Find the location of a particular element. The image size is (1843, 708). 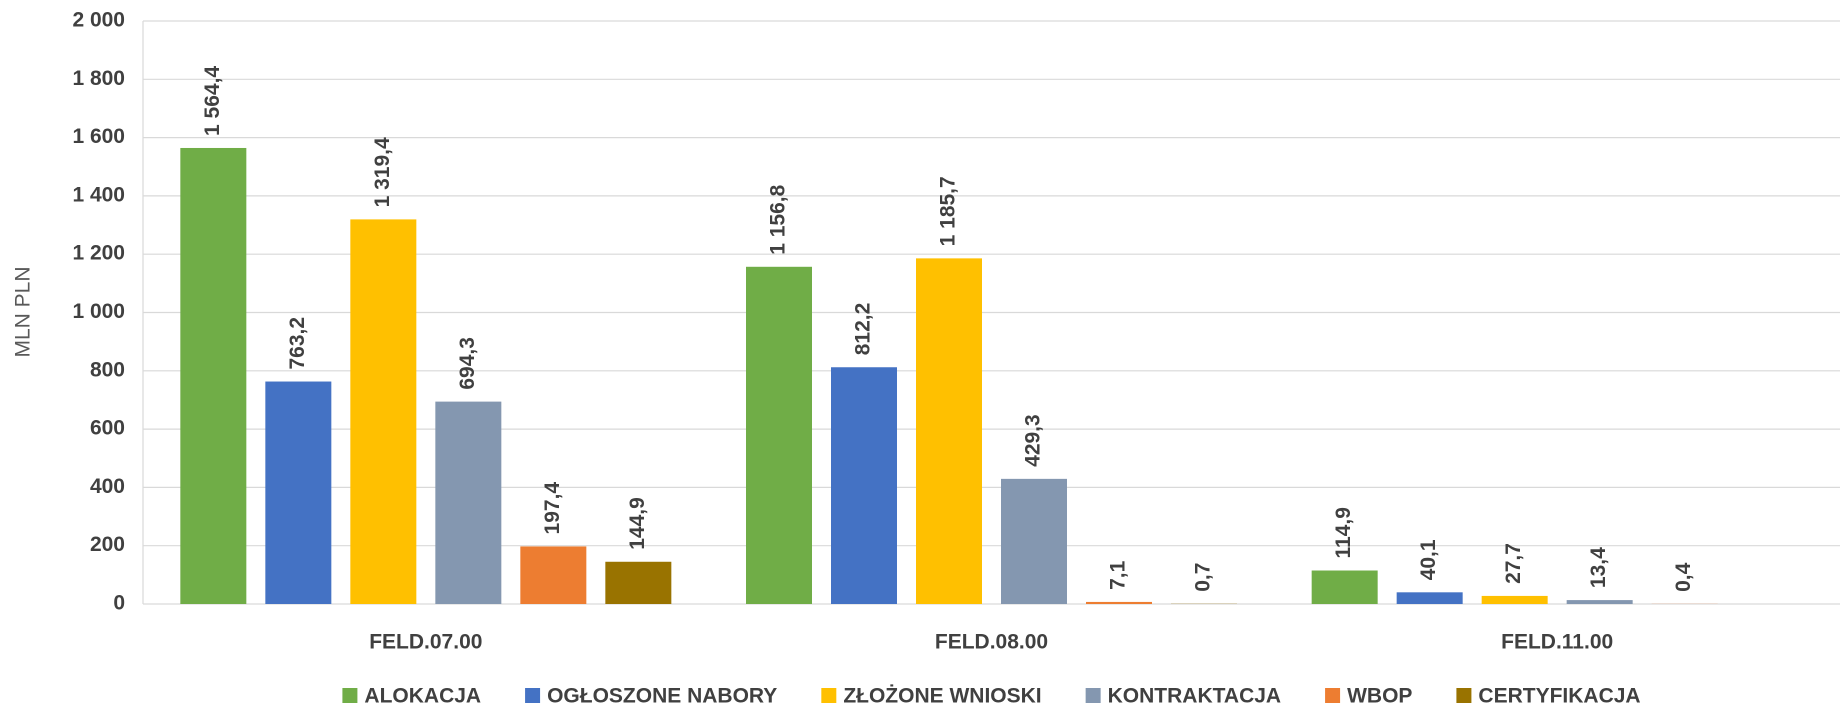

value-label: 763,2 is located at coordinates (297, 343).